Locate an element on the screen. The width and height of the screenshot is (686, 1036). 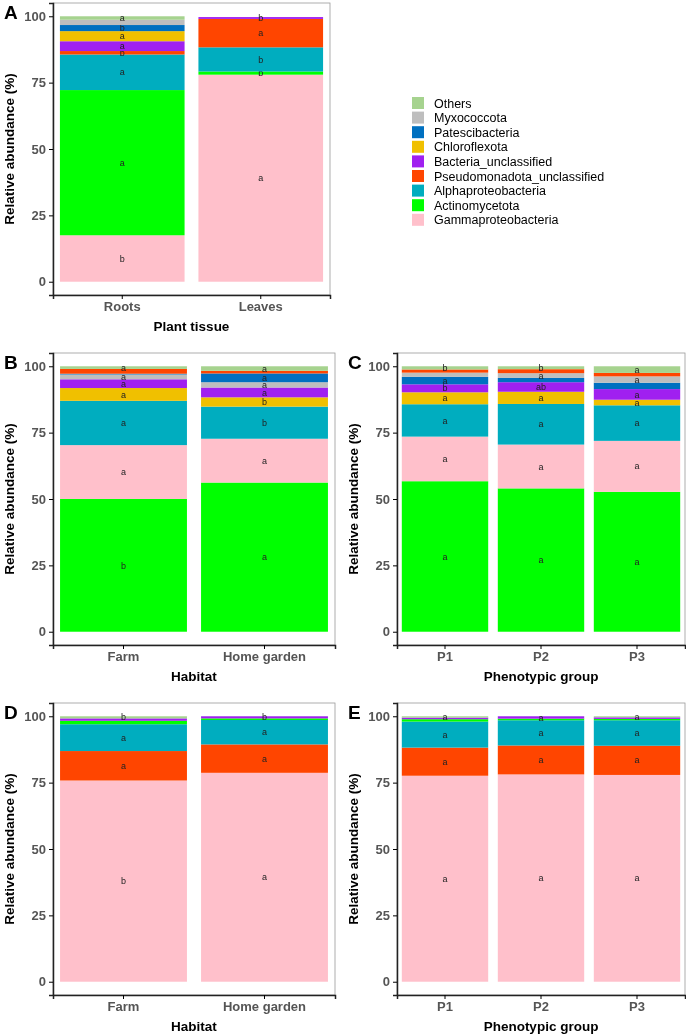
chart-title: D is located at coordinates (11, 712).